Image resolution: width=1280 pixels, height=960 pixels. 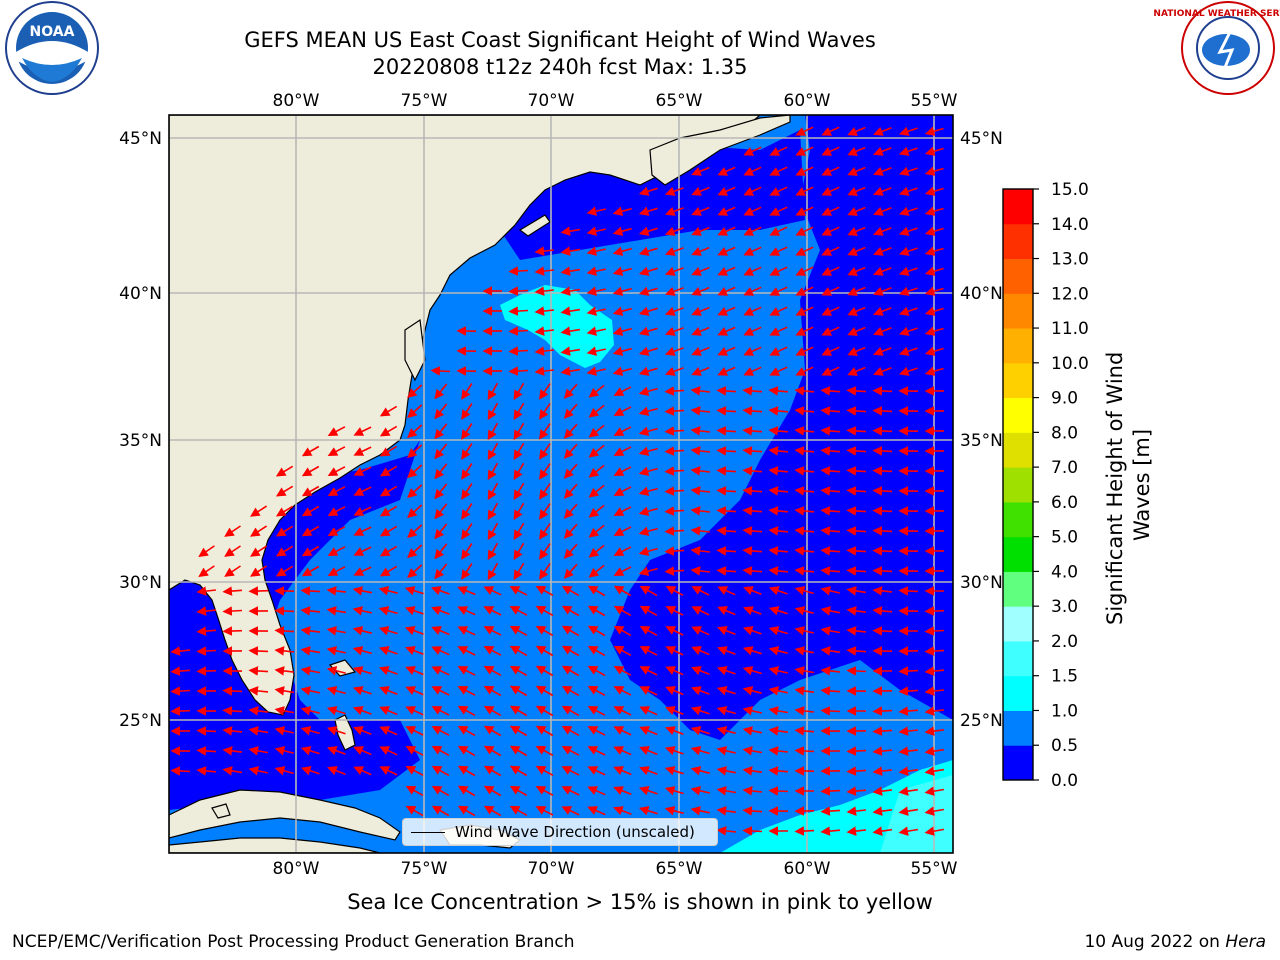 I want to click on lon-label: 70°W, so click(x=551, y=869).